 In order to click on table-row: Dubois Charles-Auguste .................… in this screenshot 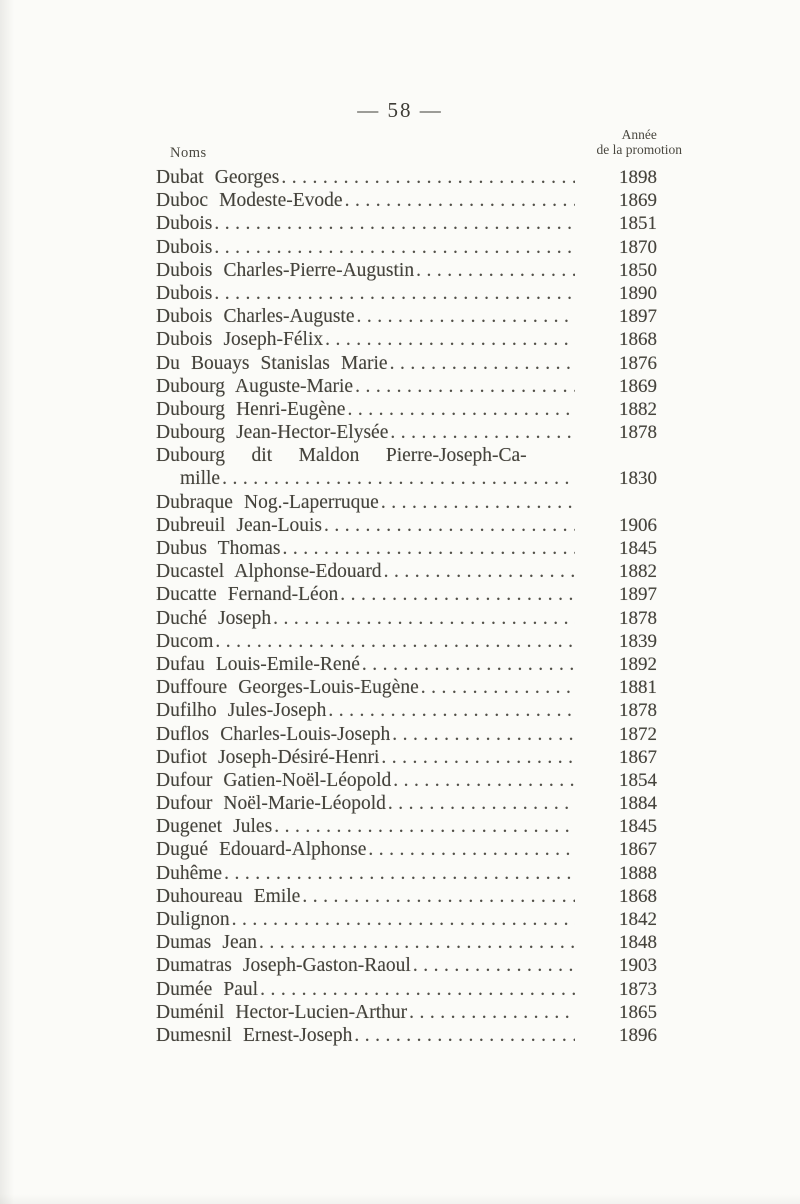, I will do `click(406, 316)`.